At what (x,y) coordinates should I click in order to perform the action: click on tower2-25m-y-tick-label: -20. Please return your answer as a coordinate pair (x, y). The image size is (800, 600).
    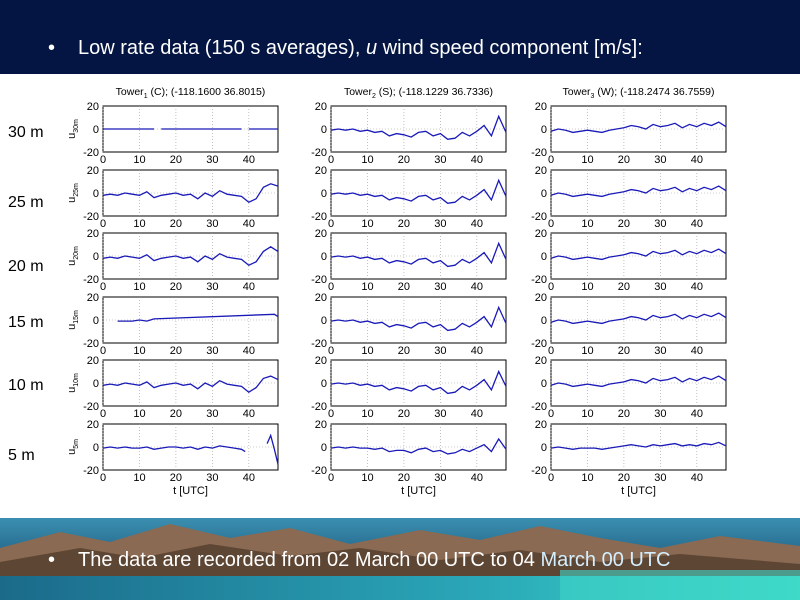
    Looking at the image, I should click on (319, 217).